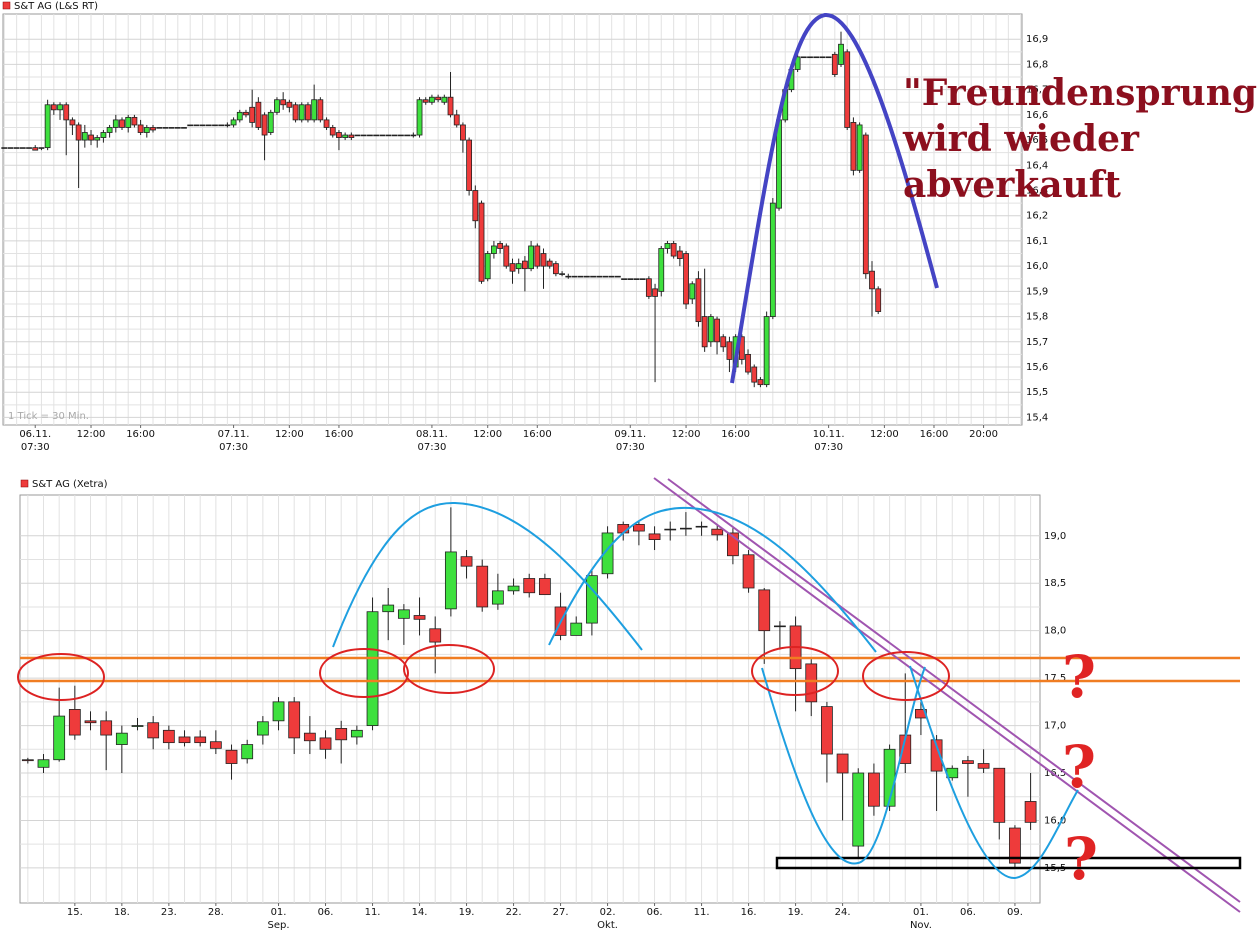 This screenshot has height=948, width=1258. What do you see at coordinates (749, 912) in the screenshot?
I see `x-tick-label: 16.` at bounding box center [749, 912].